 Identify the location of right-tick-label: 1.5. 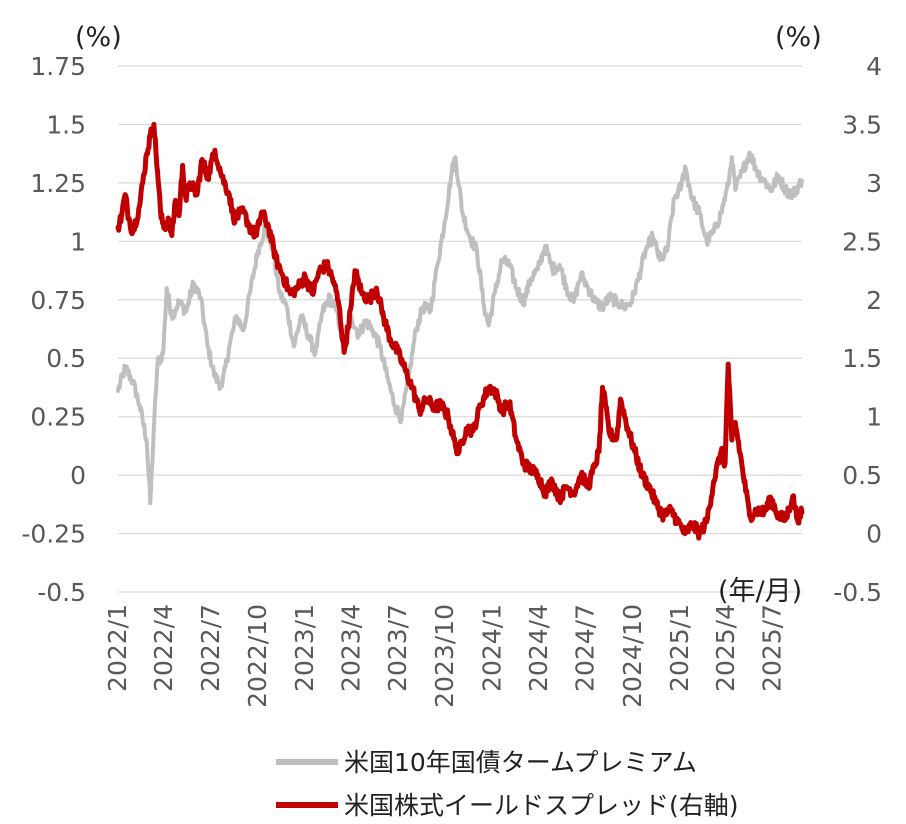
(862, 358).